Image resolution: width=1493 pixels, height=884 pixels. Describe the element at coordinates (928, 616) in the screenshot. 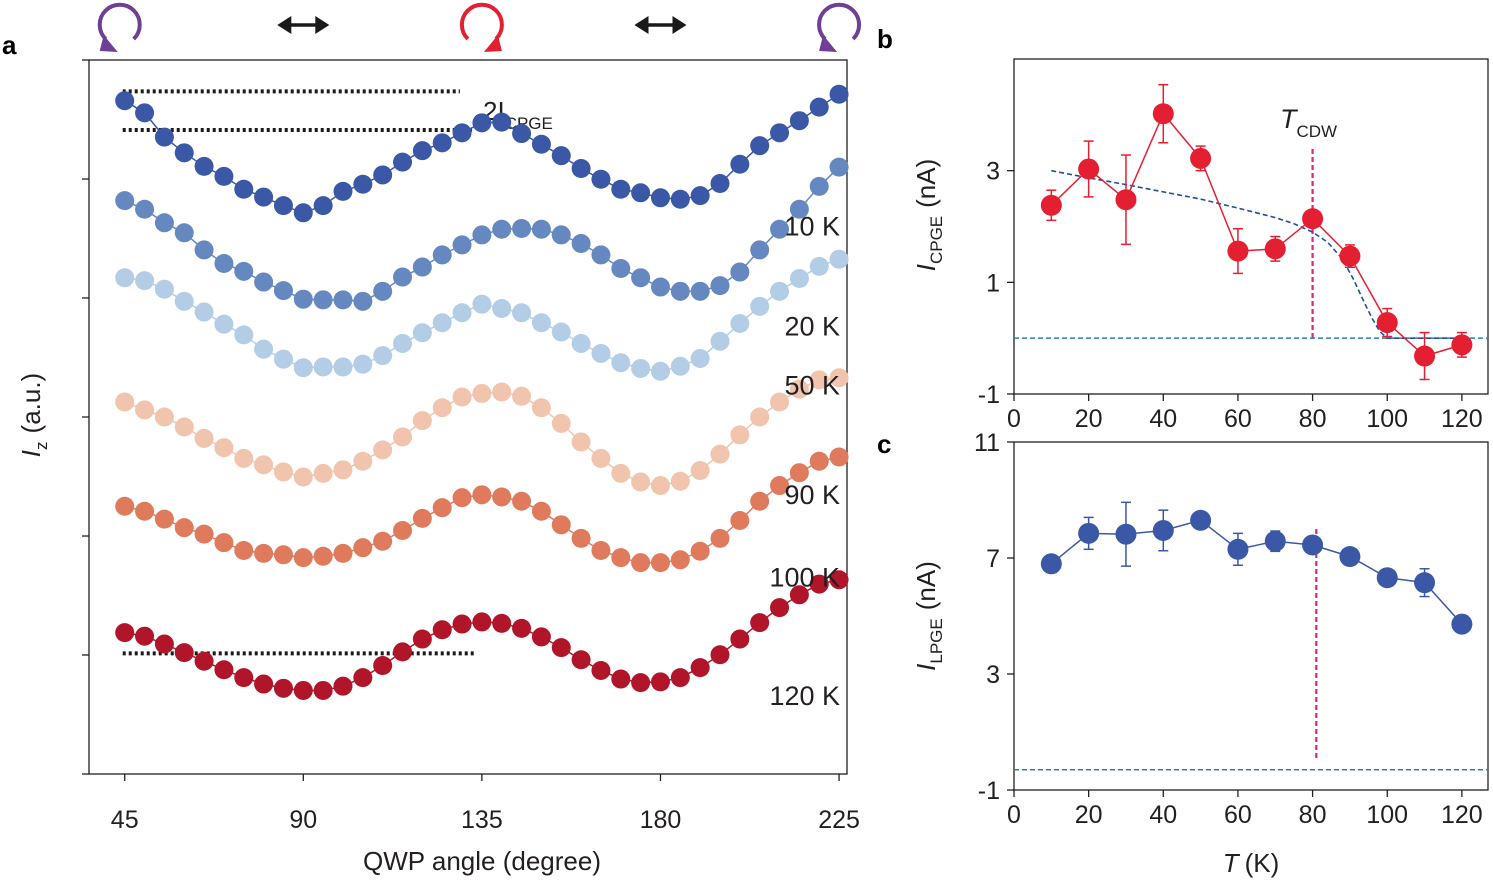

I see `panel-c-y-axis-title: ILPGE (nA)` at that location.